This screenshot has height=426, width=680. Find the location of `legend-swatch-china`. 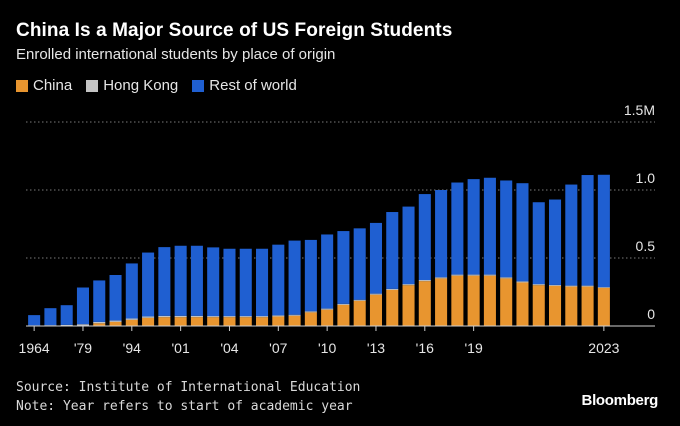

legend-swatch-china is located at coordinates (22, 85).